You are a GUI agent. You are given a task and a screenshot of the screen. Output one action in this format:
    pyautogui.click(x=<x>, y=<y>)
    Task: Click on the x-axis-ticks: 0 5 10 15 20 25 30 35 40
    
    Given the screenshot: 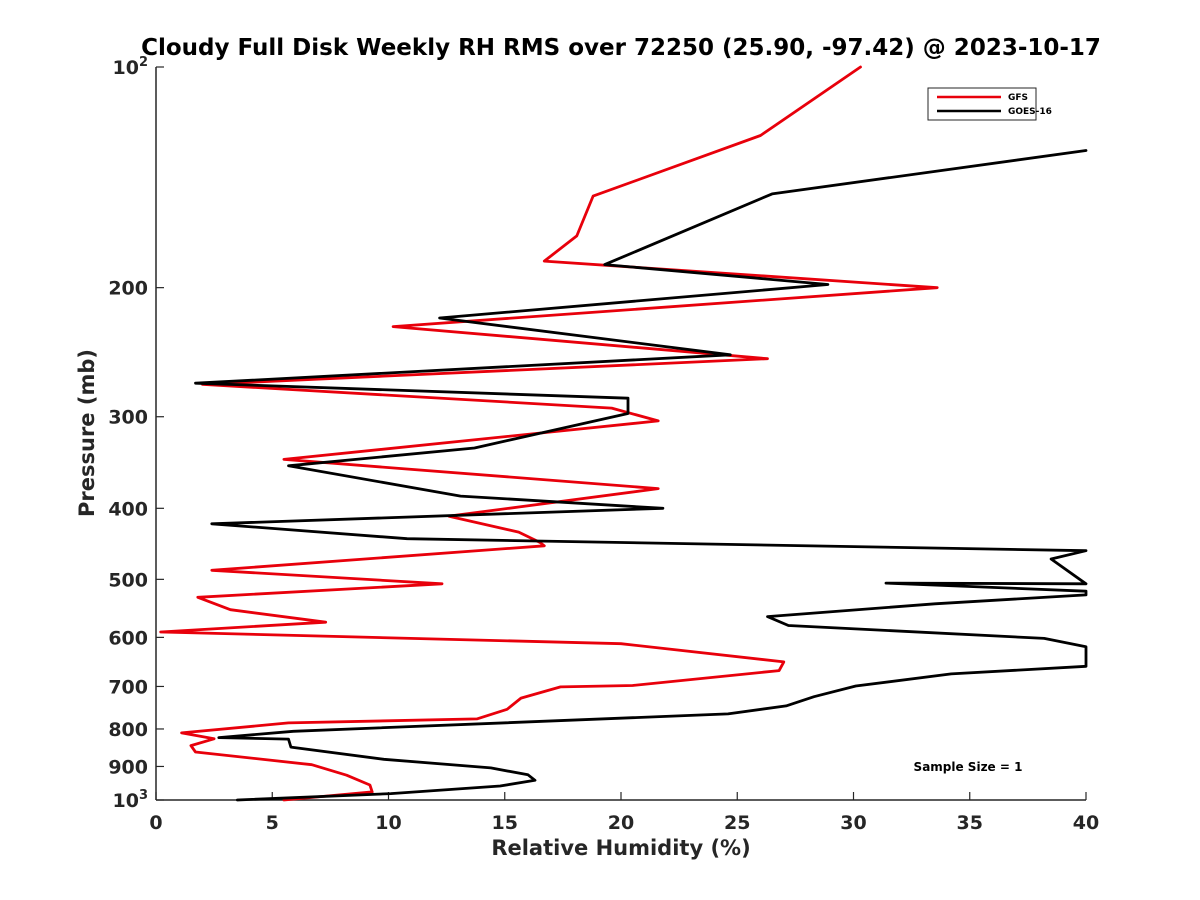 What is the action you would take?
    pyautogui.click(x=624, y=813)
    